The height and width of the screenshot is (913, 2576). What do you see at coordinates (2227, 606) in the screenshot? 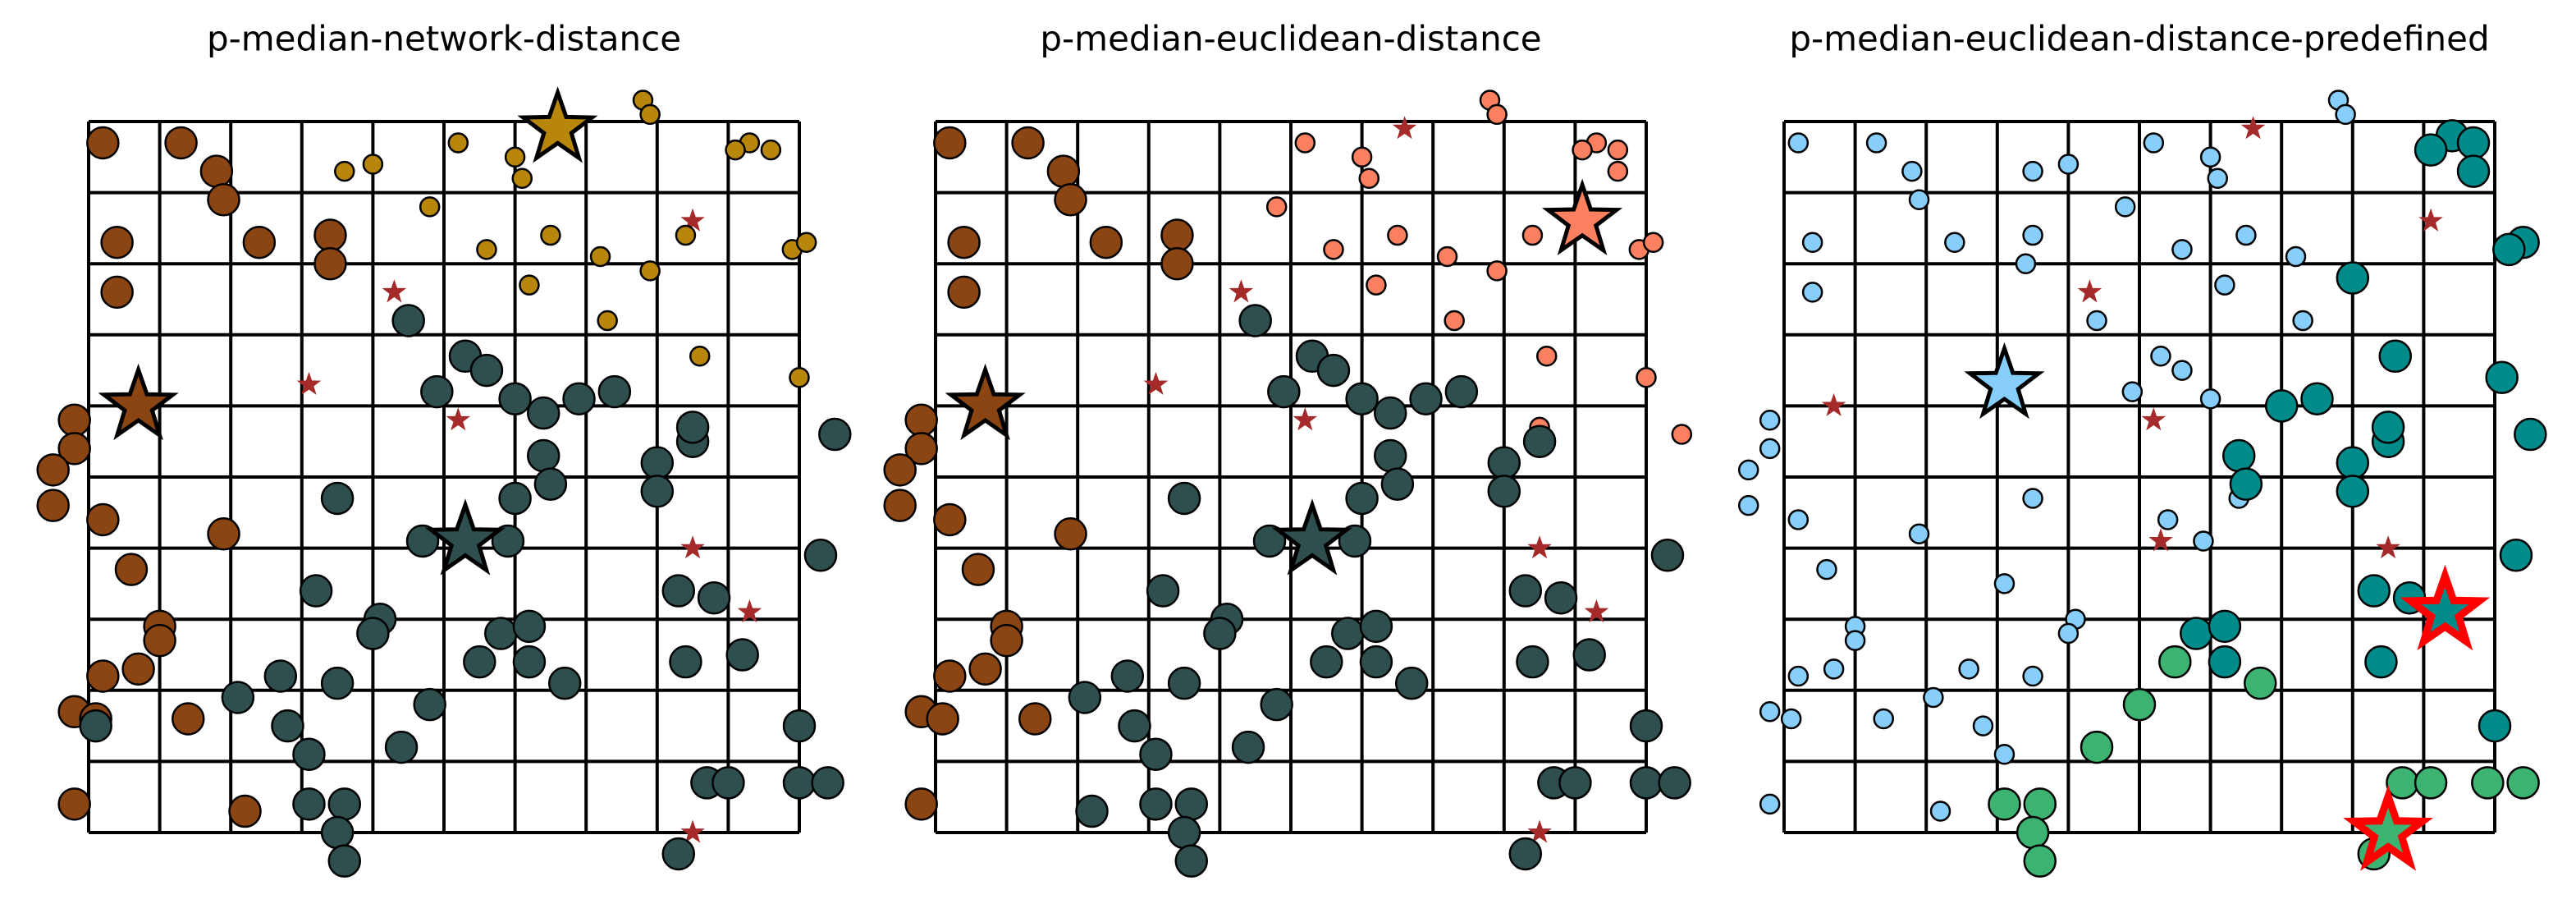
I see `selected-facilities` at bounding box center [2227, 606].